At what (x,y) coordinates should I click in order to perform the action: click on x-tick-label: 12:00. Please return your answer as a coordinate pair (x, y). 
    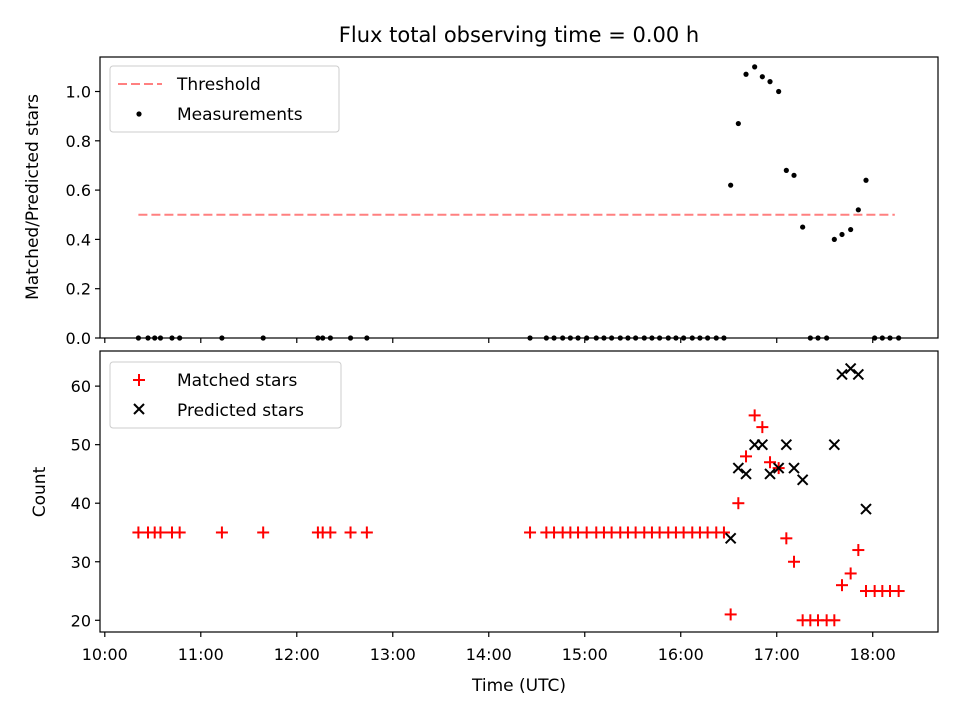
    Looking at the image, I should click on (297, 654).